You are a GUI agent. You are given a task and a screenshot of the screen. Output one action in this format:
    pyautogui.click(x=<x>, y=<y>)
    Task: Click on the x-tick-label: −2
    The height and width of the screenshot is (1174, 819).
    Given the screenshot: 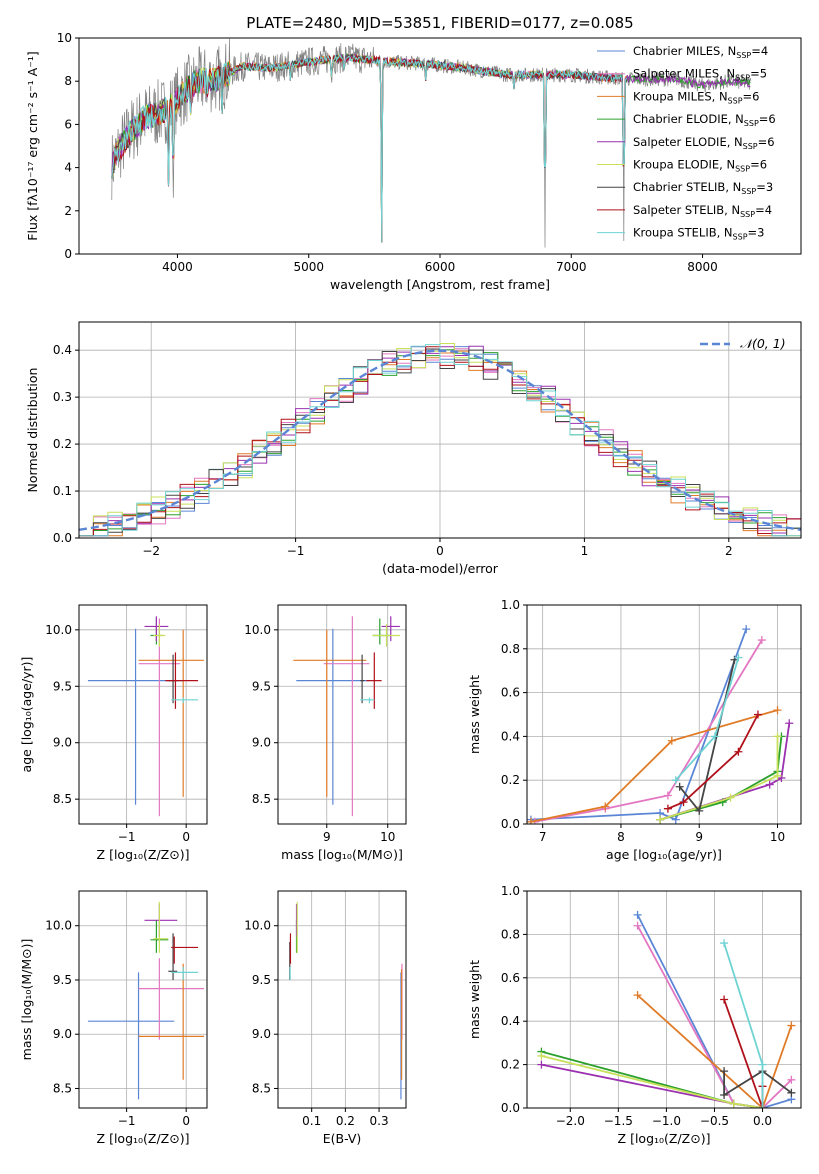 What is the action you would take?
    pyautogui.click(x=151, y=551)
    